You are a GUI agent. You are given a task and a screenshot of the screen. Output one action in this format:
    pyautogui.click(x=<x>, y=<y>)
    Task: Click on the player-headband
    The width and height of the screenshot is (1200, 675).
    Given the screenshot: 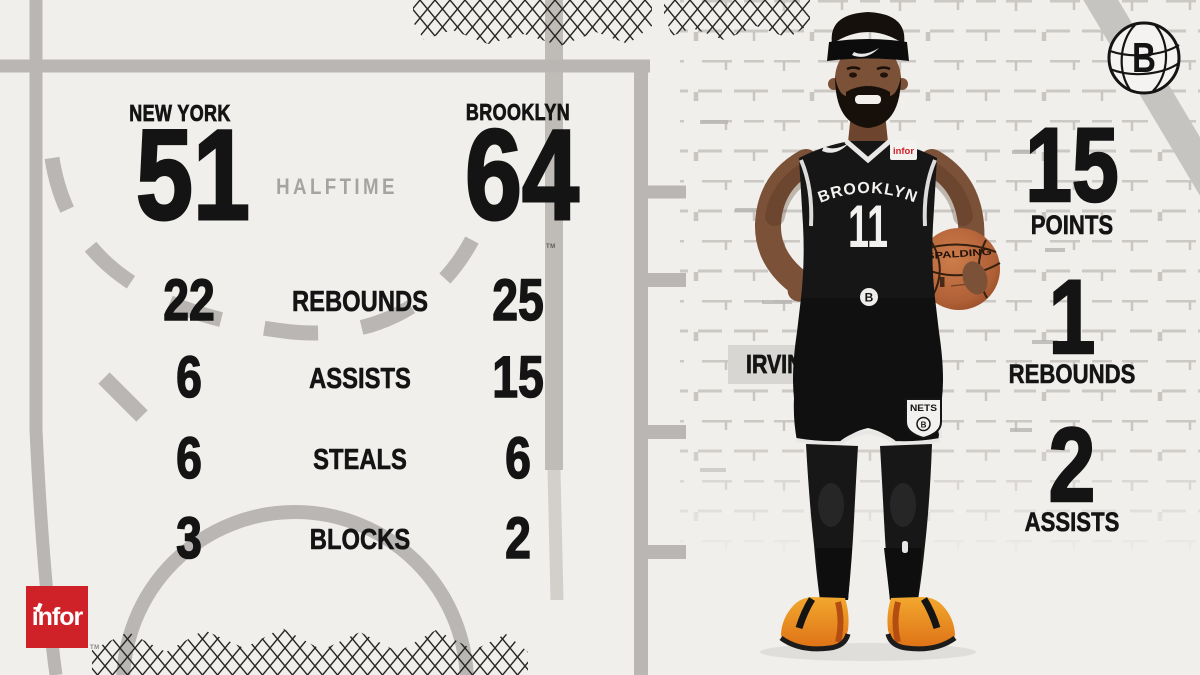 What is the action you would take?
    pyautogui.click(x=868, y=50)
    